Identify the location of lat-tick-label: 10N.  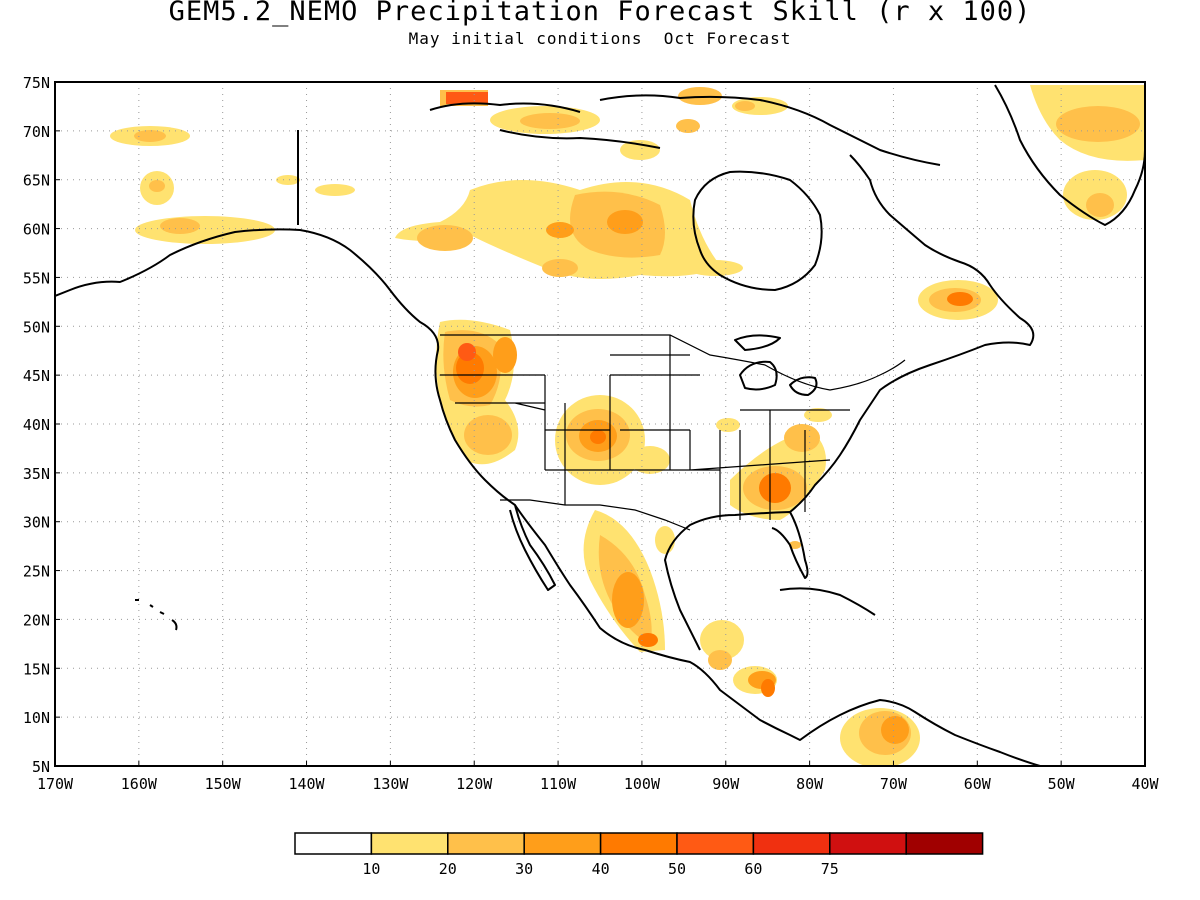
(36, 718).